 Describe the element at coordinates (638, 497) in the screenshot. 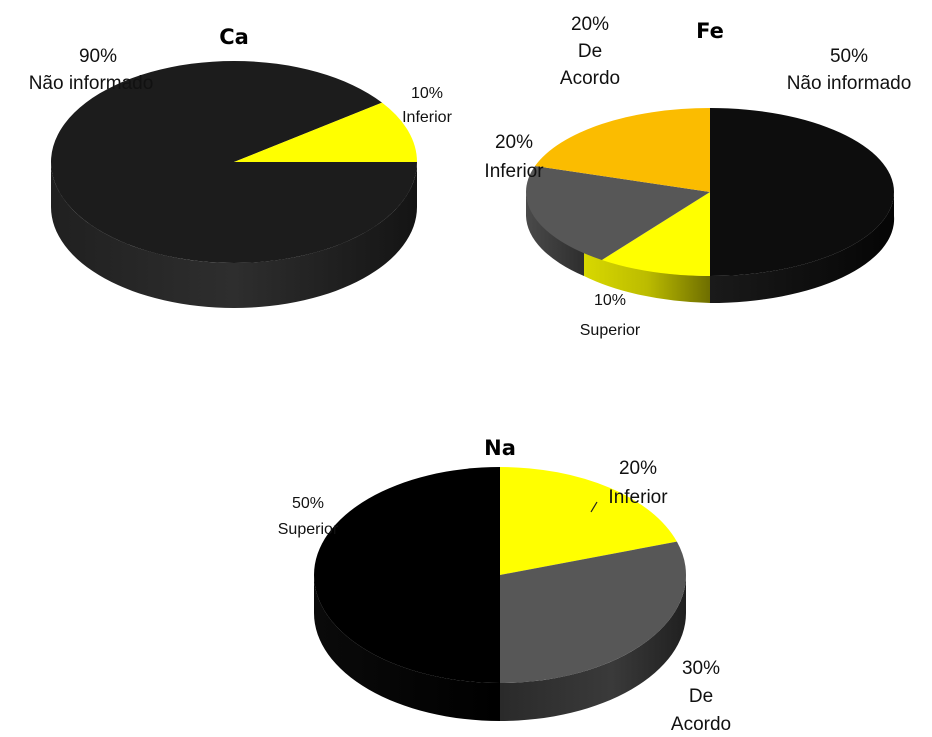

I see `pie-na-label-inferior-name: Inferior` at that location.